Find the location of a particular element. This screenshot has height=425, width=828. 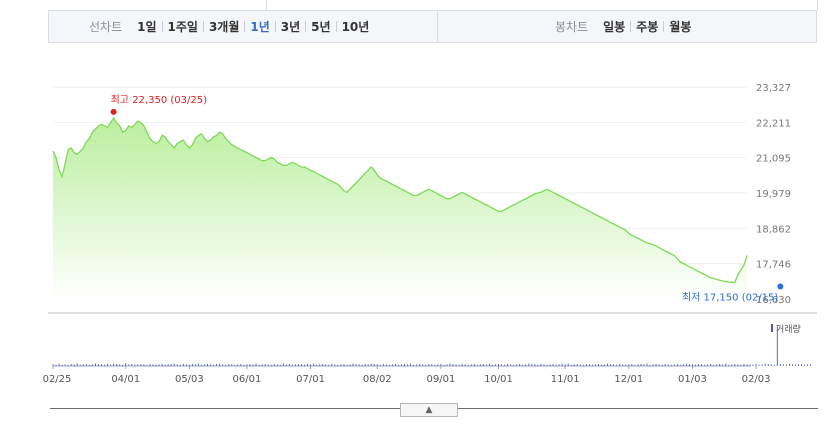

x-tick-label: 10/01 is located at coordinates (498, 379).